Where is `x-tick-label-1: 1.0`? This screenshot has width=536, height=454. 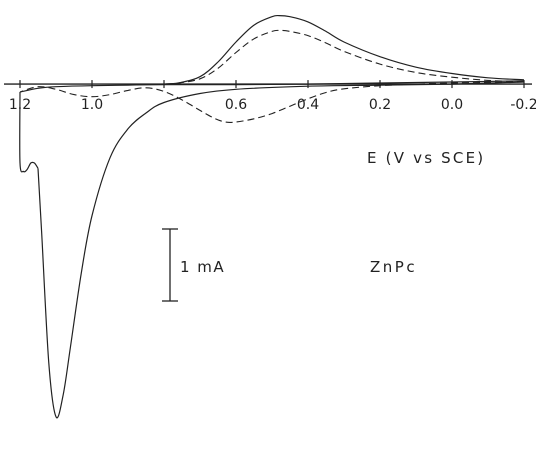
x-tick-label-1: 1.0 is located at coordinates (92, 105).